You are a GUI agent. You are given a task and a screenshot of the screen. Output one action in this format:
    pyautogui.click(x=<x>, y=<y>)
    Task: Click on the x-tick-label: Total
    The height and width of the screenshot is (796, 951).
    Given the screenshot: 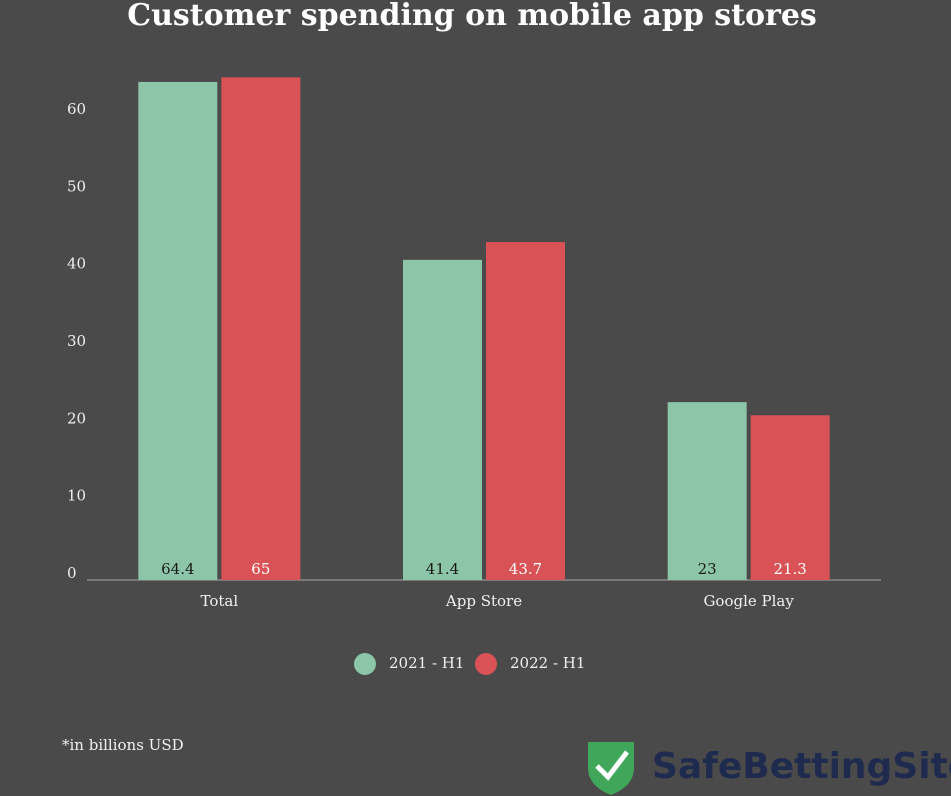 What is the action you would take?
    pyautogui.click(x=220, y=601)
    